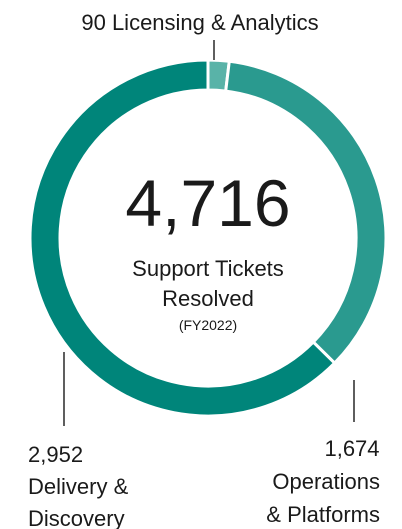 This screenshot has width=402, height=529. Describe the element at coordinates (326, 481) in the screenshot. I see `label-operations-line1: Operations` at that location.